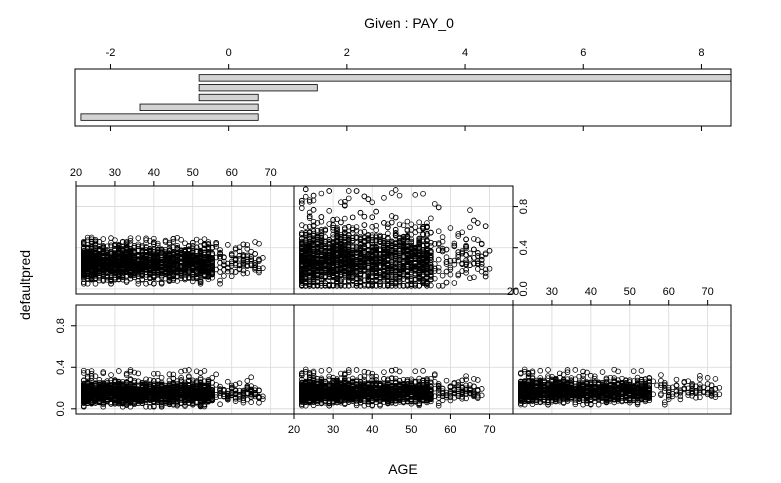  What do you see at coordinates (583, 53) in the screenshot?
I see `given-tick-label: 6` at bounding box center [583, 53].